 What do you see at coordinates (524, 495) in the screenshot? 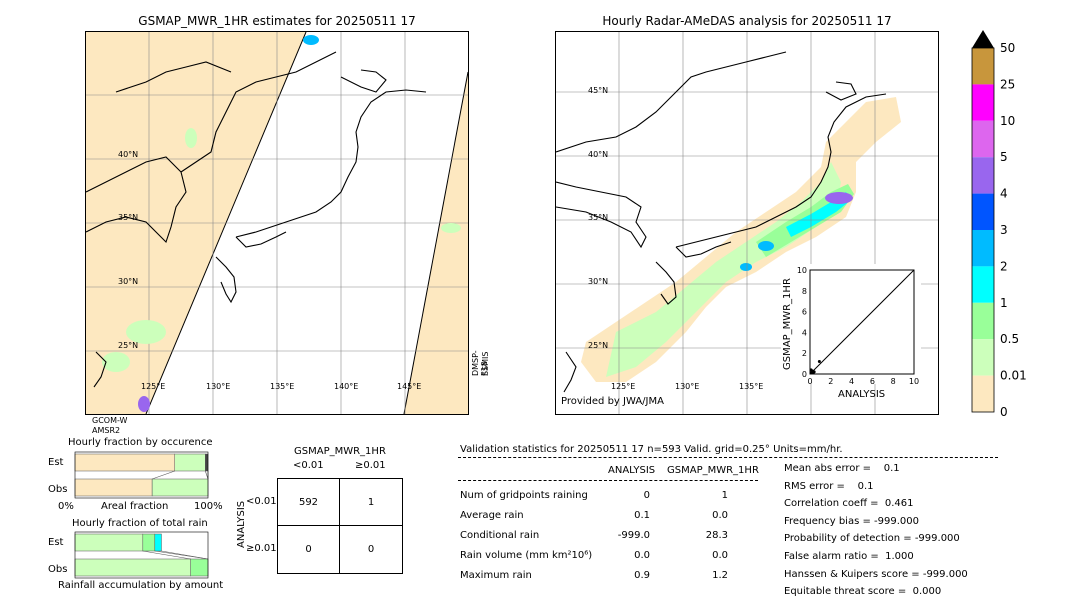
I see `validation-row-label: Num of gridpoints raining` at bounding box center [524, 495].